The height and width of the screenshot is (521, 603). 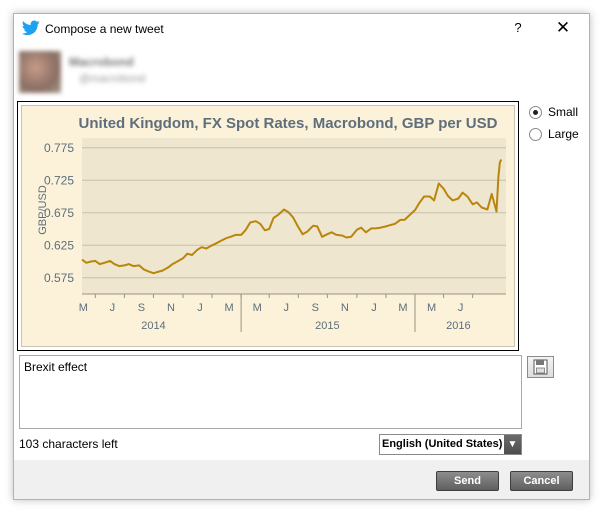 What do you see at coordinates (518, 27) in the screenshot?
I see `help-button: ?` at bounding box center [518, 27].